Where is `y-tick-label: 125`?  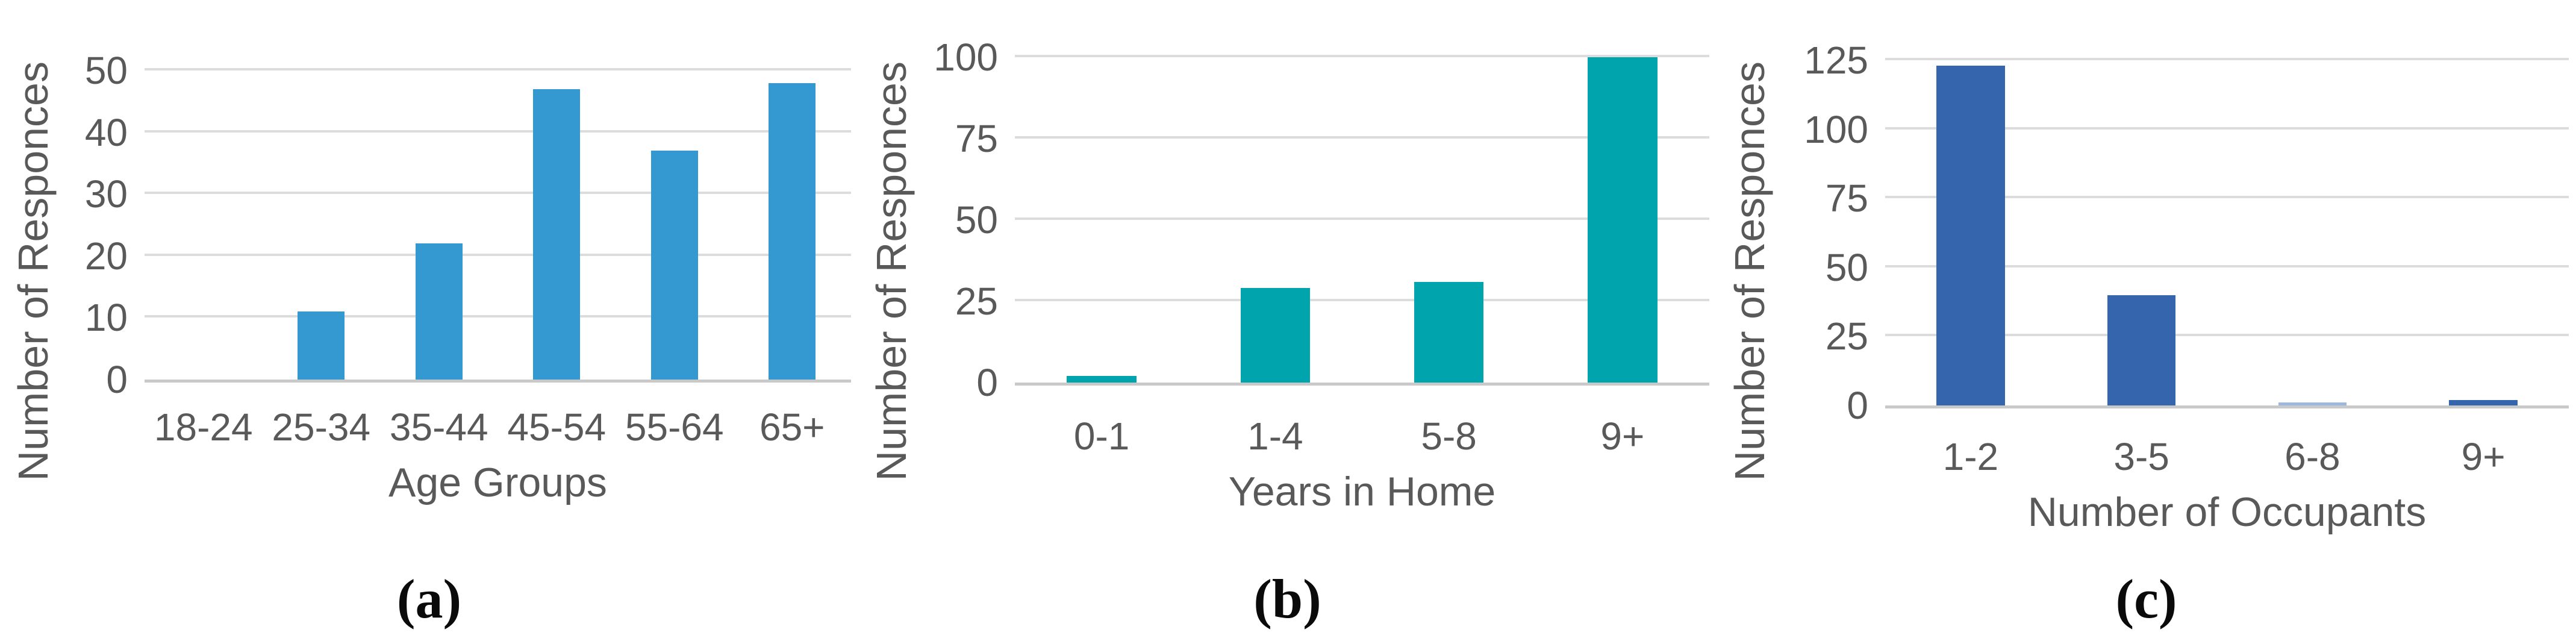
y-tick-label: 125 is located at coordinates (1836, 60).